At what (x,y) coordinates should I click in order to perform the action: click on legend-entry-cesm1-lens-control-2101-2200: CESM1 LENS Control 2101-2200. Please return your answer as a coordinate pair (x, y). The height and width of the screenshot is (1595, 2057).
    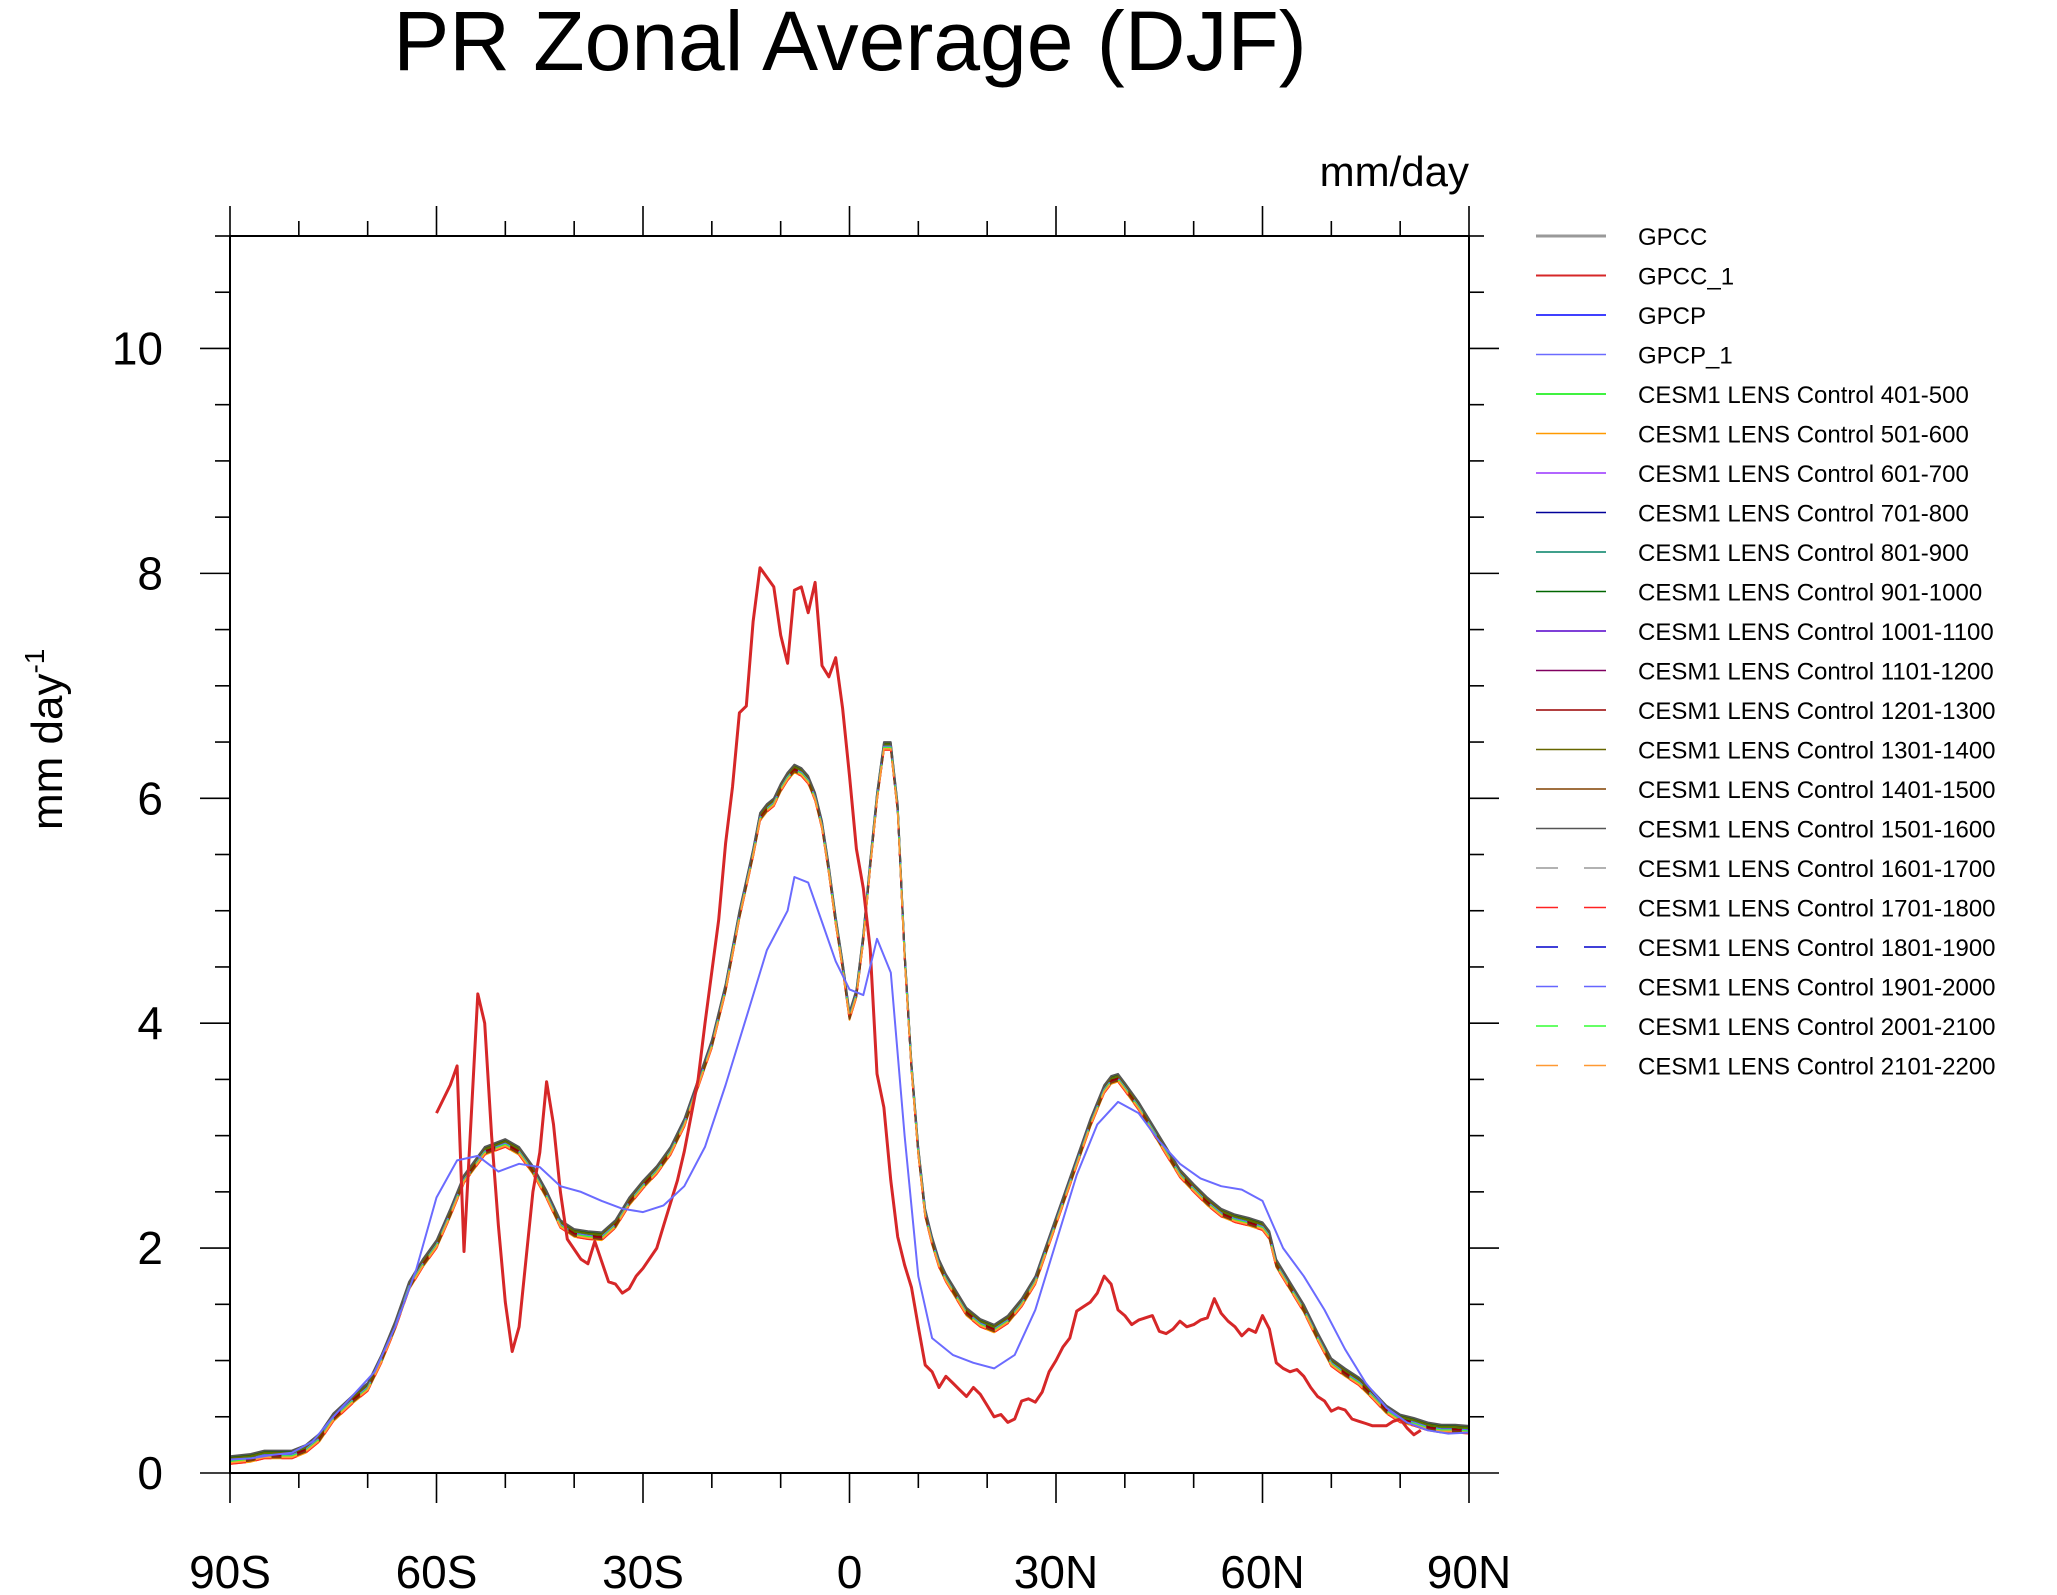
    Looking at the image, I should click on (1766, 1067).